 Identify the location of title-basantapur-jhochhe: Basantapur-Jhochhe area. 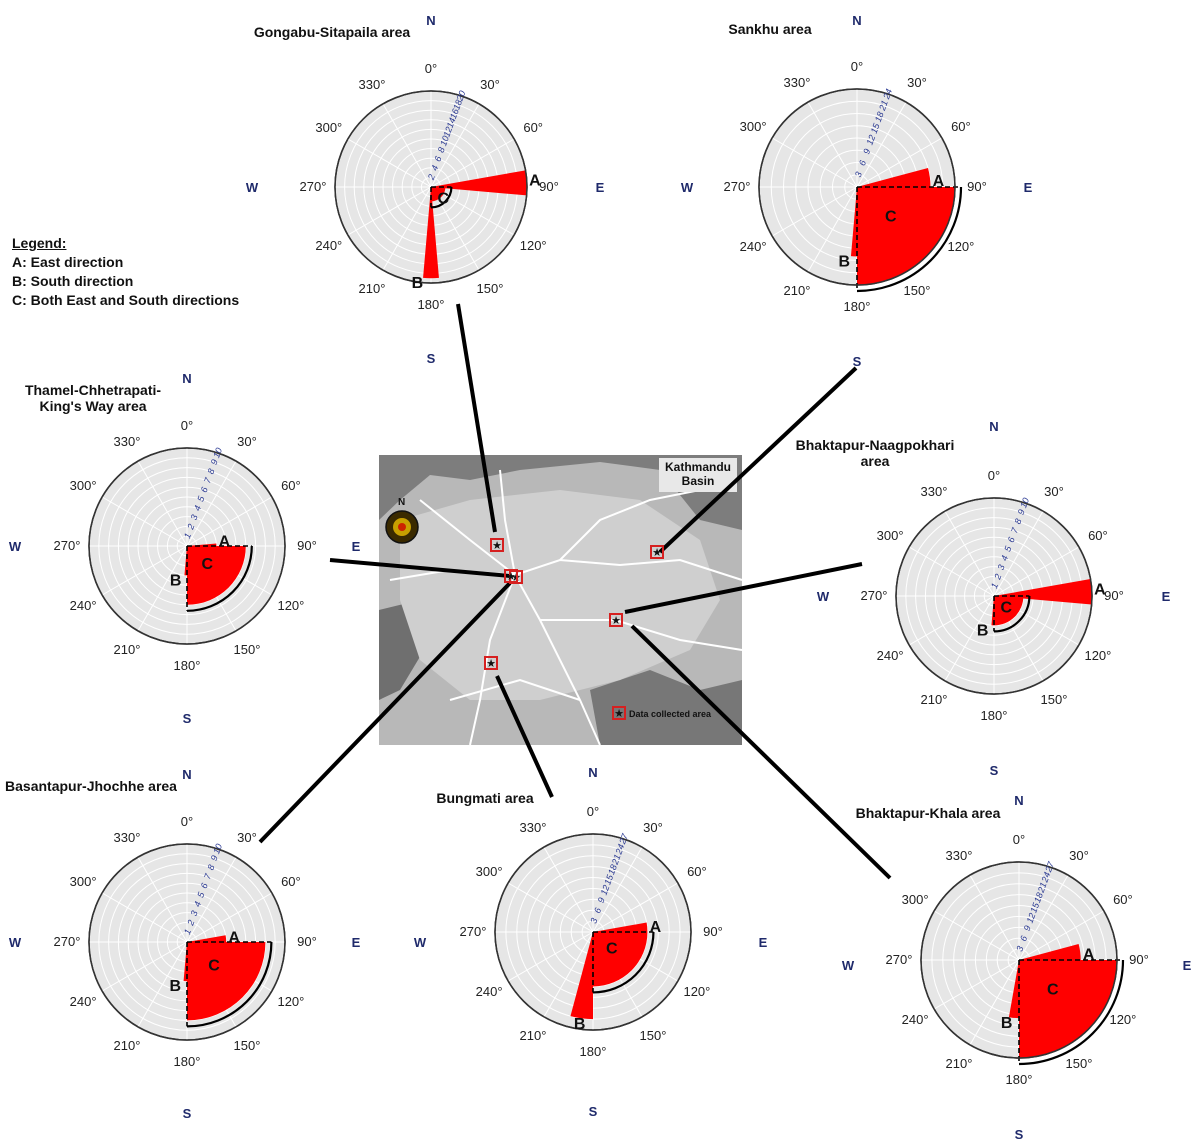
(91, 786).